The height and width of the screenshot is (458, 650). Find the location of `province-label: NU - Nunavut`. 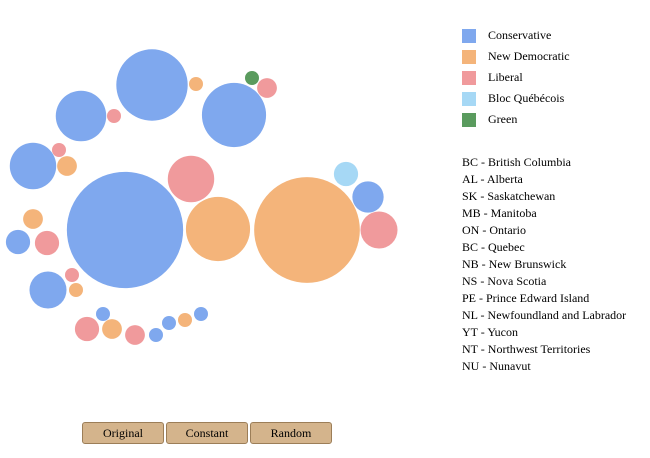

province-label: NU - Nunavut is located at coordinates (496, 366).